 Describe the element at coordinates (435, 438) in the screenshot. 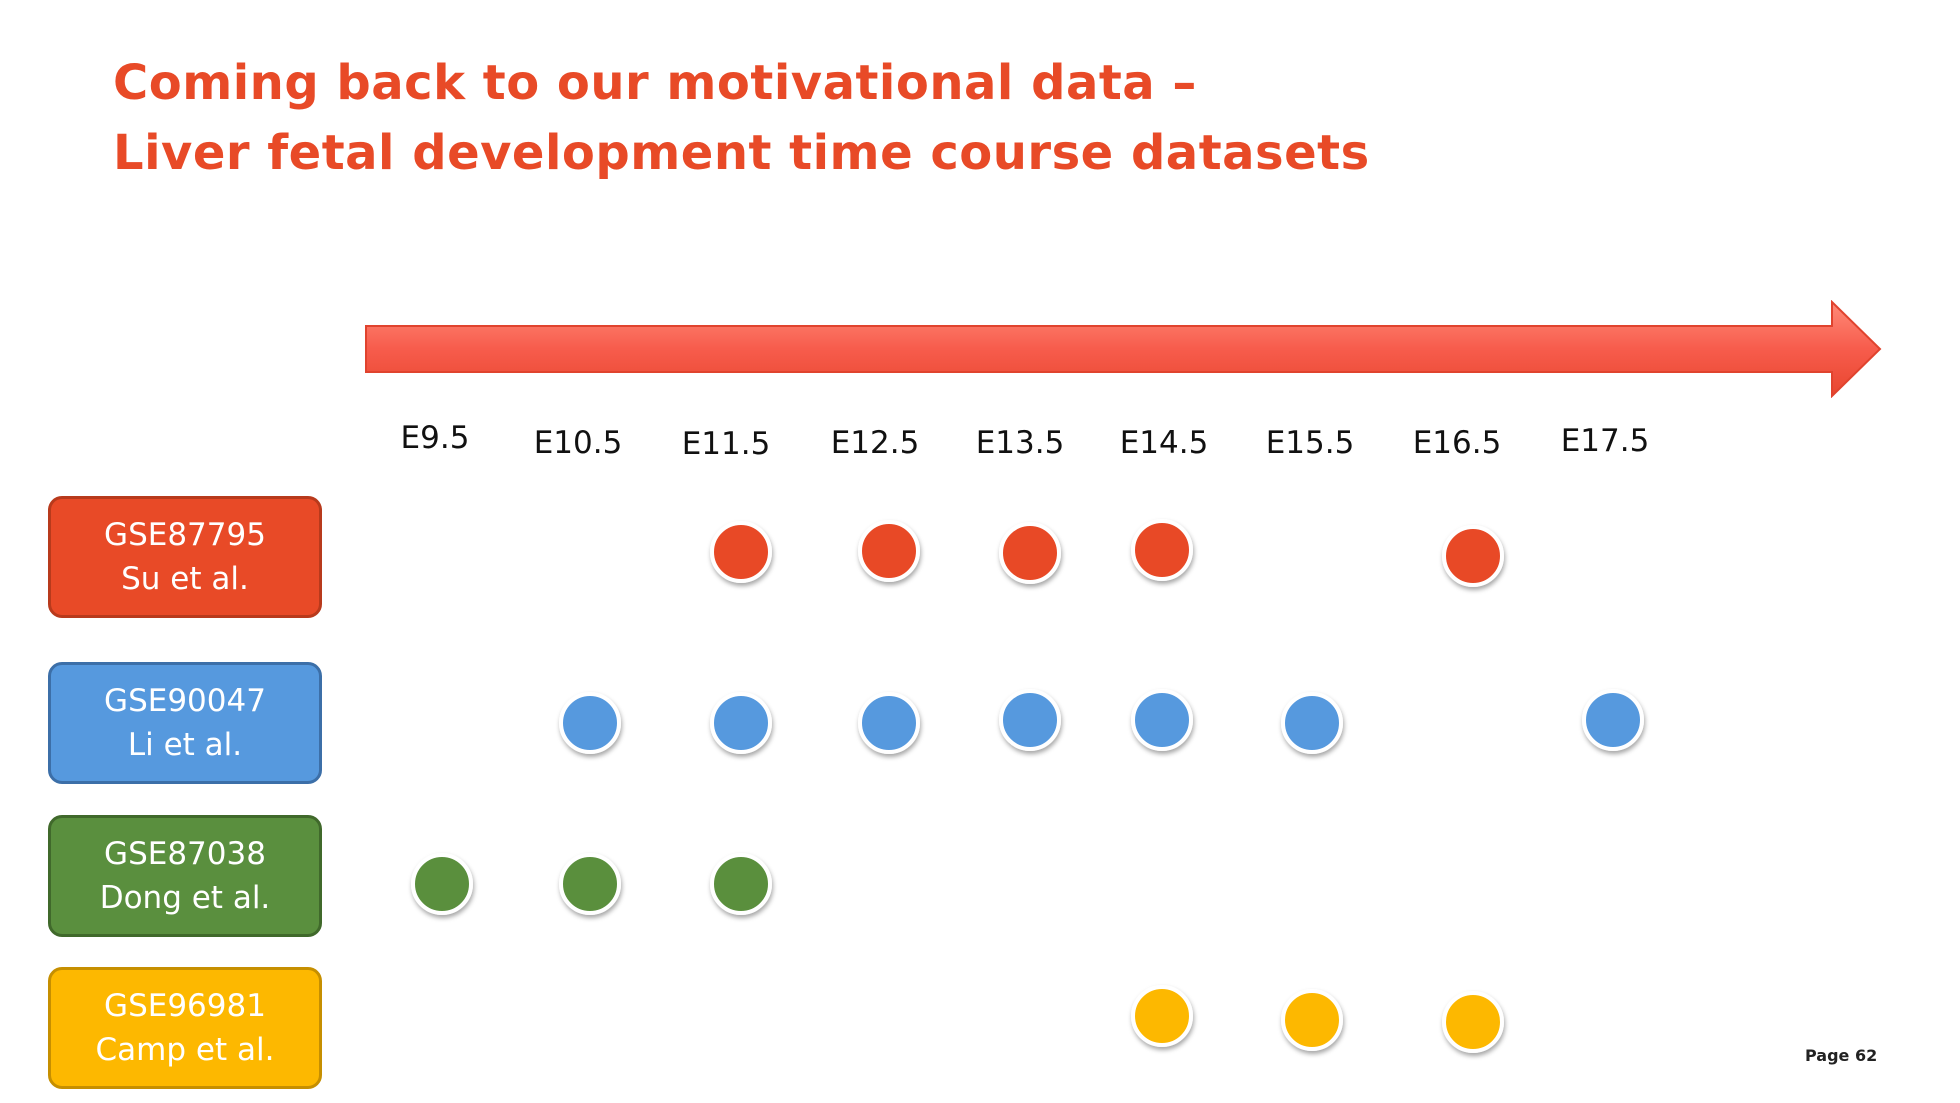

I see `time-tick-label: E9.5` at that location.